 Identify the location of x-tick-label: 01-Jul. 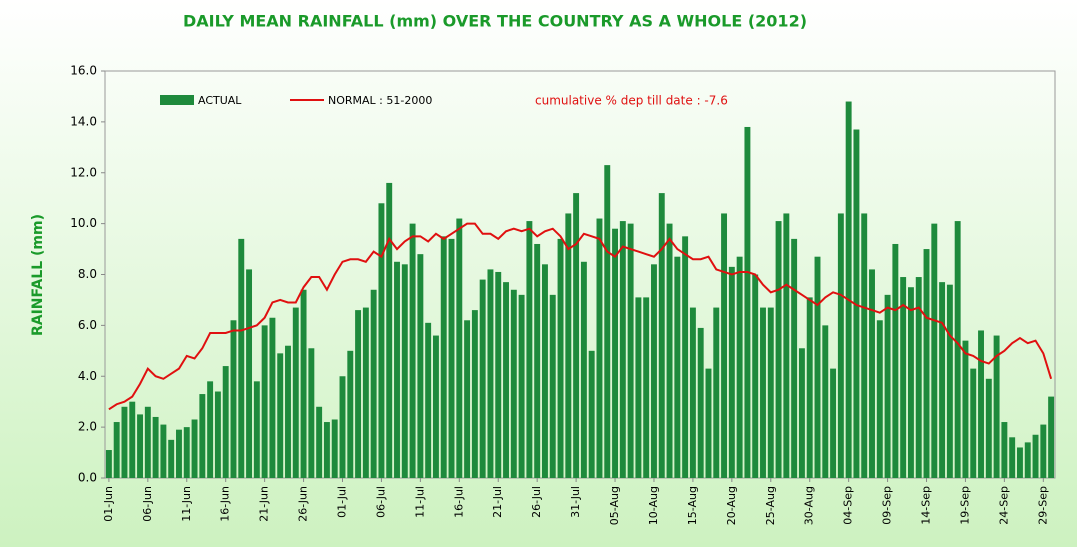
(342, 502).